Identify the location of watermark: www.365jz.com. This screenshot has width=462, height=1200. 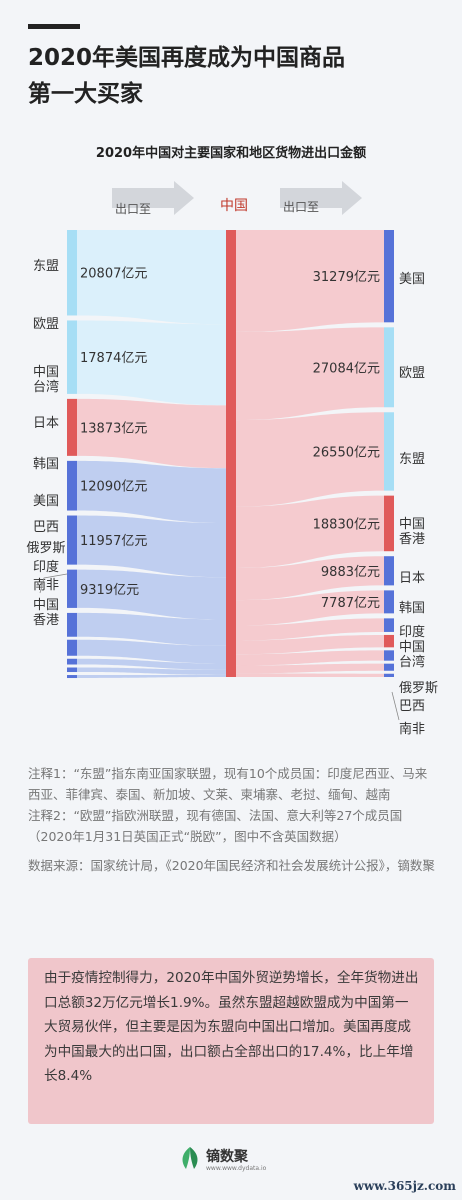
(404, 1186).